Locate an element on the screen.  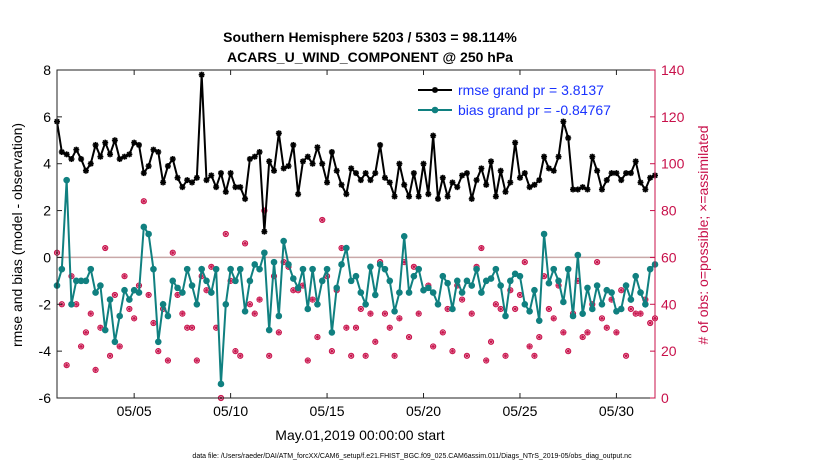
y-tick-label: 0 is located at coordinates (47, 257).